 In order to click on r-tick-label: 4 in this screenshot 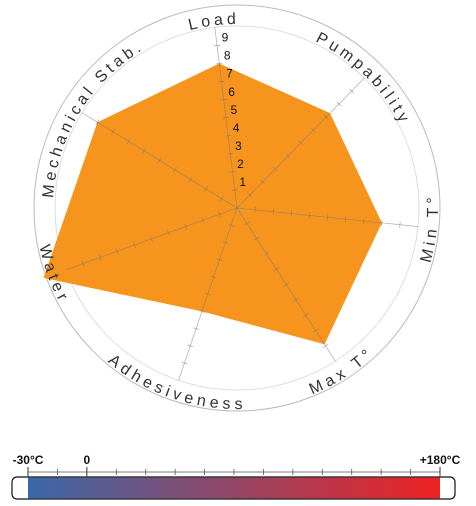, I will do `click(236, 128)`.